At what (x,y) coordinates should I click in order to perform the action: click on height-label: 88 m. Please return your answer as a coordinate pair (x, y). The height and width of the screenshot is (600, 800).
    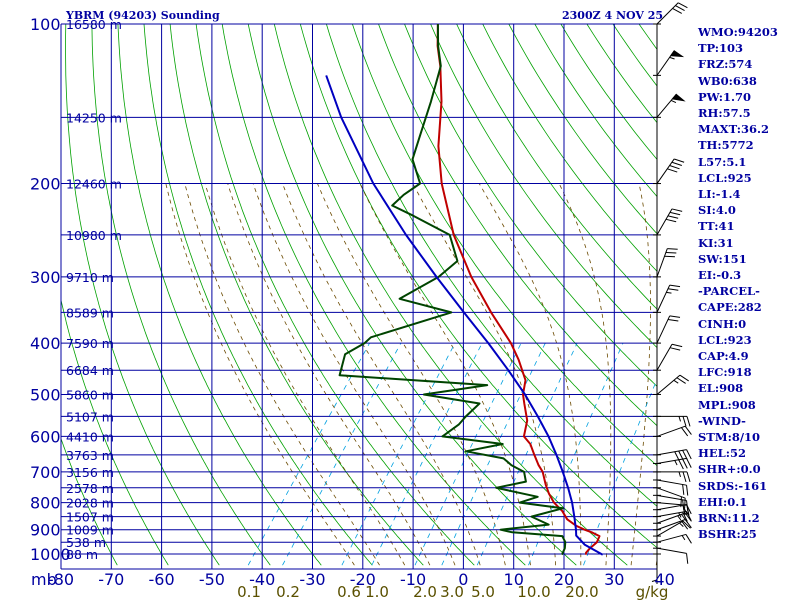
    Looking at the image, I should click on (82, 554).